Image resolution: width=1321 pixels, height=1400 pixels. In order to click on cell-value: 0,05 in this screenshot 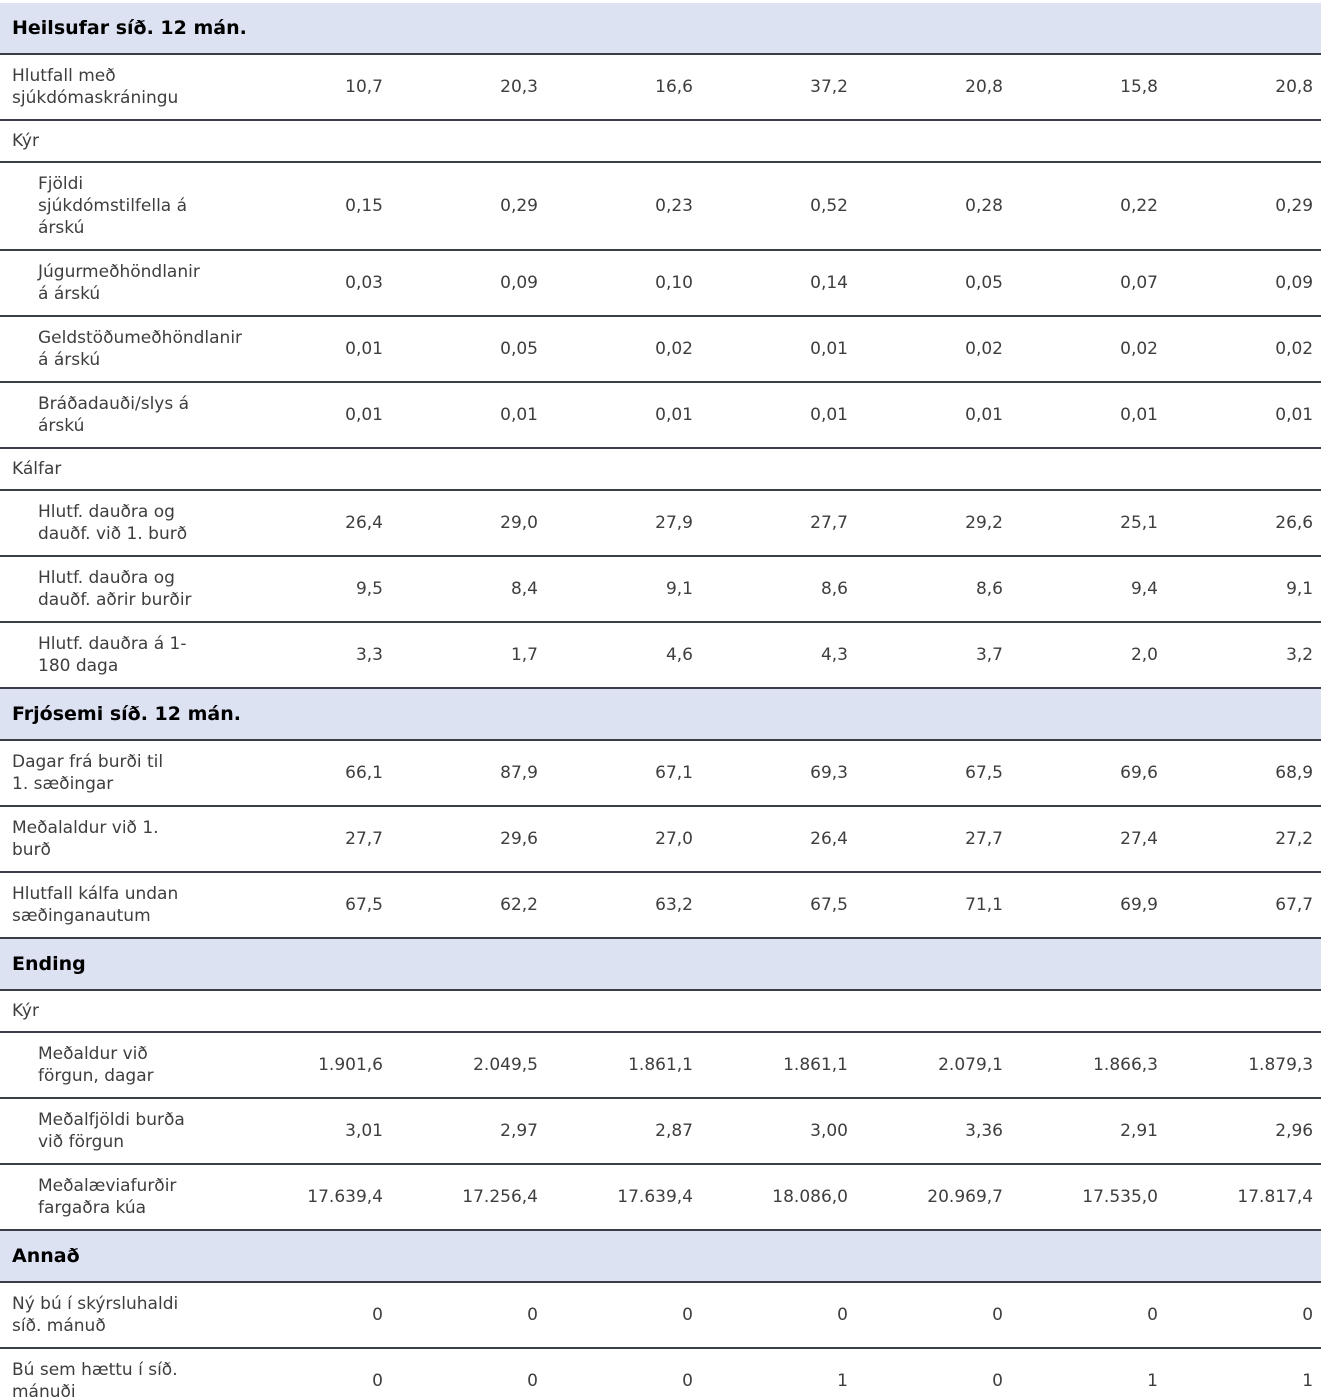, I will do `click(468, 349)`.